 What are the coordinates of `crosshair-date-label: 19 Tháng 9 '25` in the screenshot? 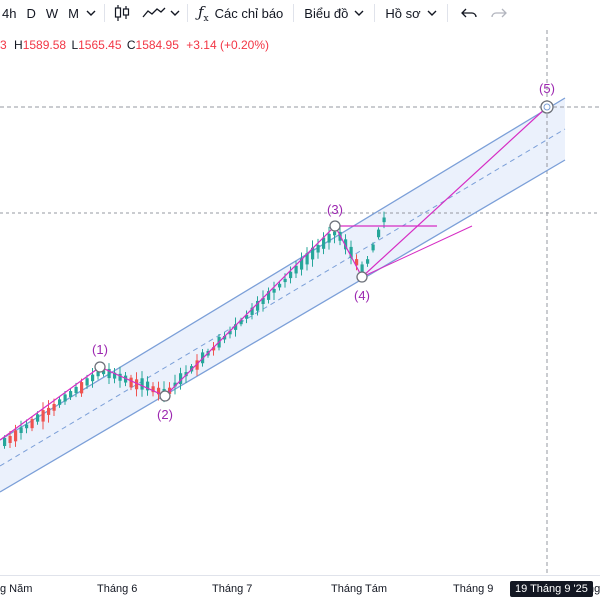 It's located at (551, 589).